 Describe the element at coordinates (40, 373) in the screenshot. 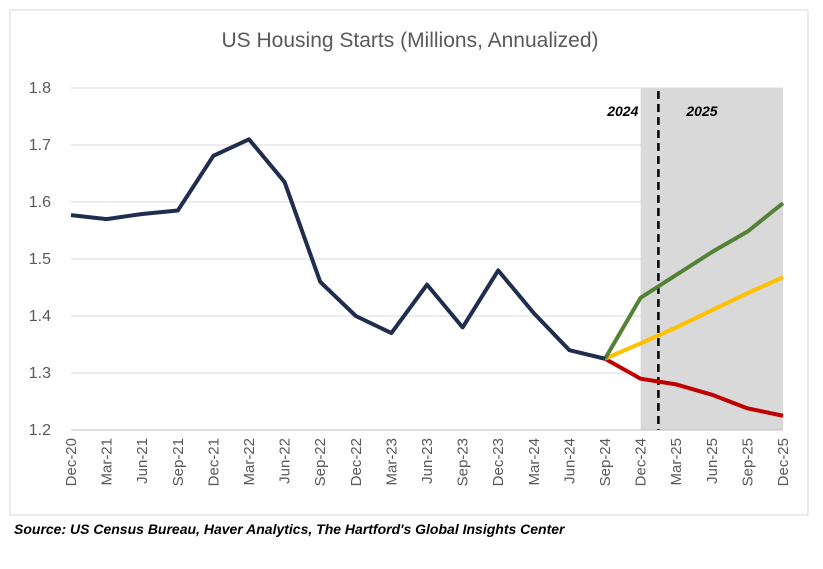

I see `y-tick-label: 1.3` at that location.